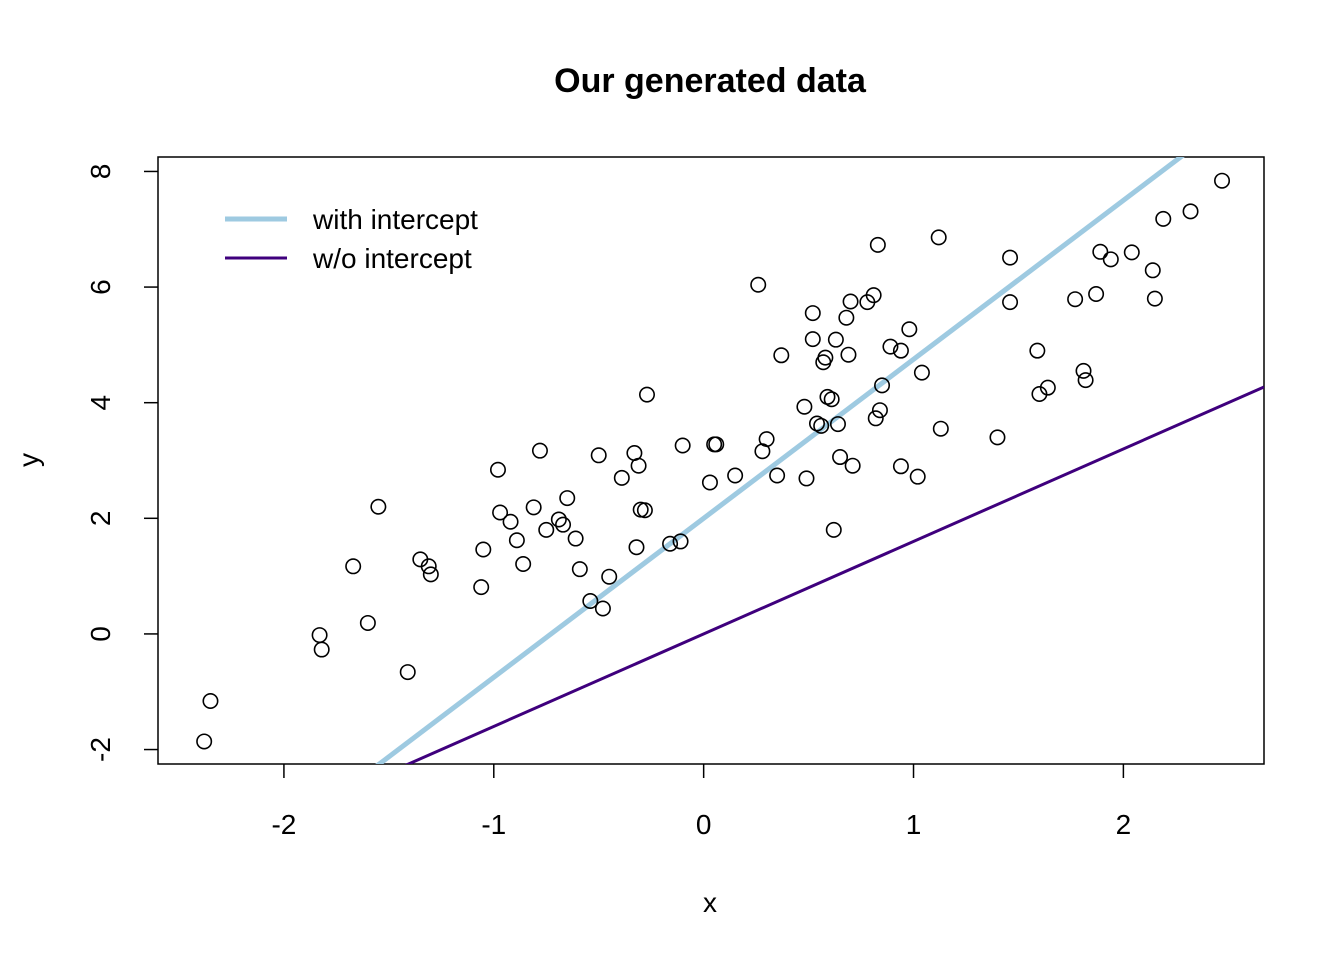  What do you see at coordinates (392, 258) in the screenshot?
I see `legend-label-without-intercept: w/o intercept` at bounding box center [392, 258].